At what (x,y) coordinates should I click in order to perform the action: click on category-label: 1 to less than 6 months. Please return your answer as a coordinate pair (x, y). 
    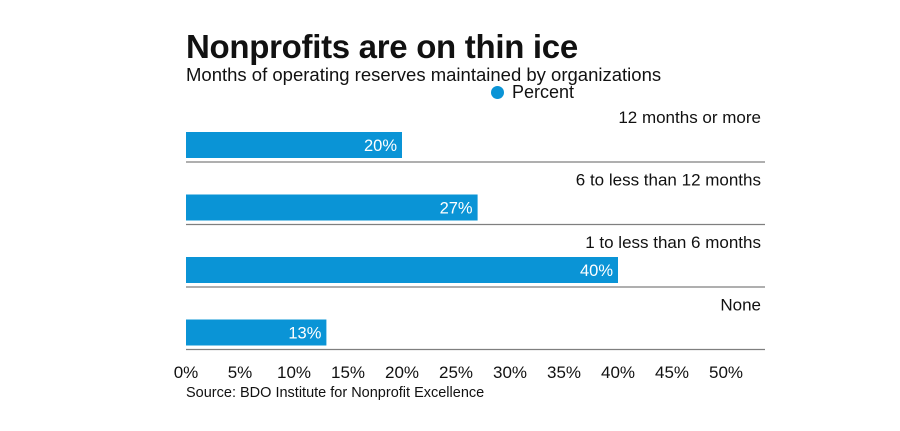
    Looking at the image, I should click on (673, 242).